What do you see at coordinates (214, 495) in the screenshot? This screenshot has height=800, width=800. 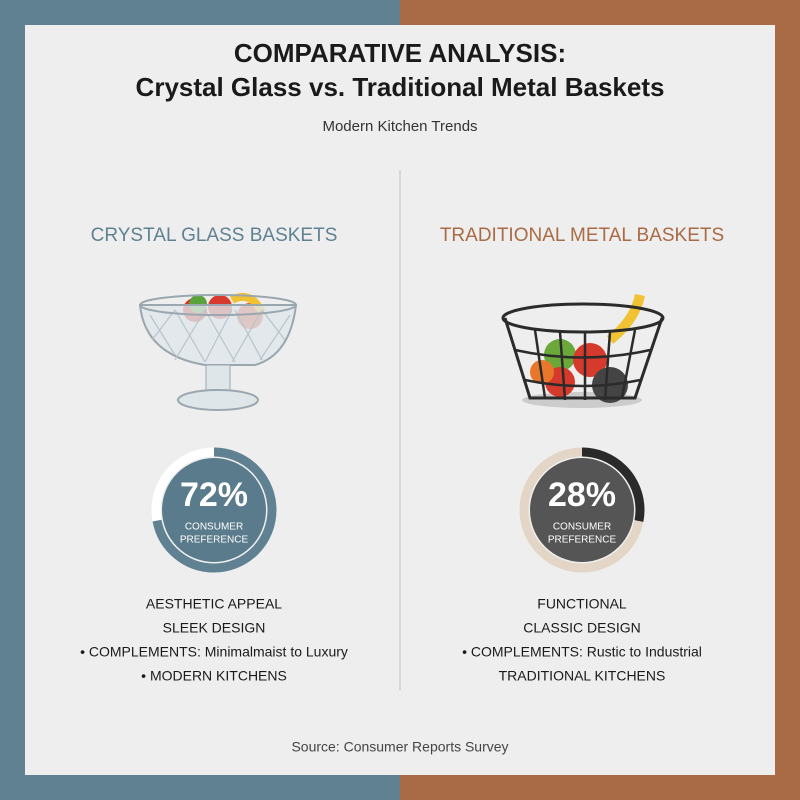 I see `preference-value: 72%` at bounding box center [214, 495].